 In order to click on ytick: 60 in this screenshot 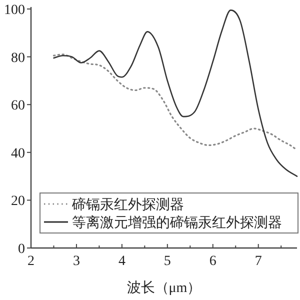, I will do `click(18, 106)`.